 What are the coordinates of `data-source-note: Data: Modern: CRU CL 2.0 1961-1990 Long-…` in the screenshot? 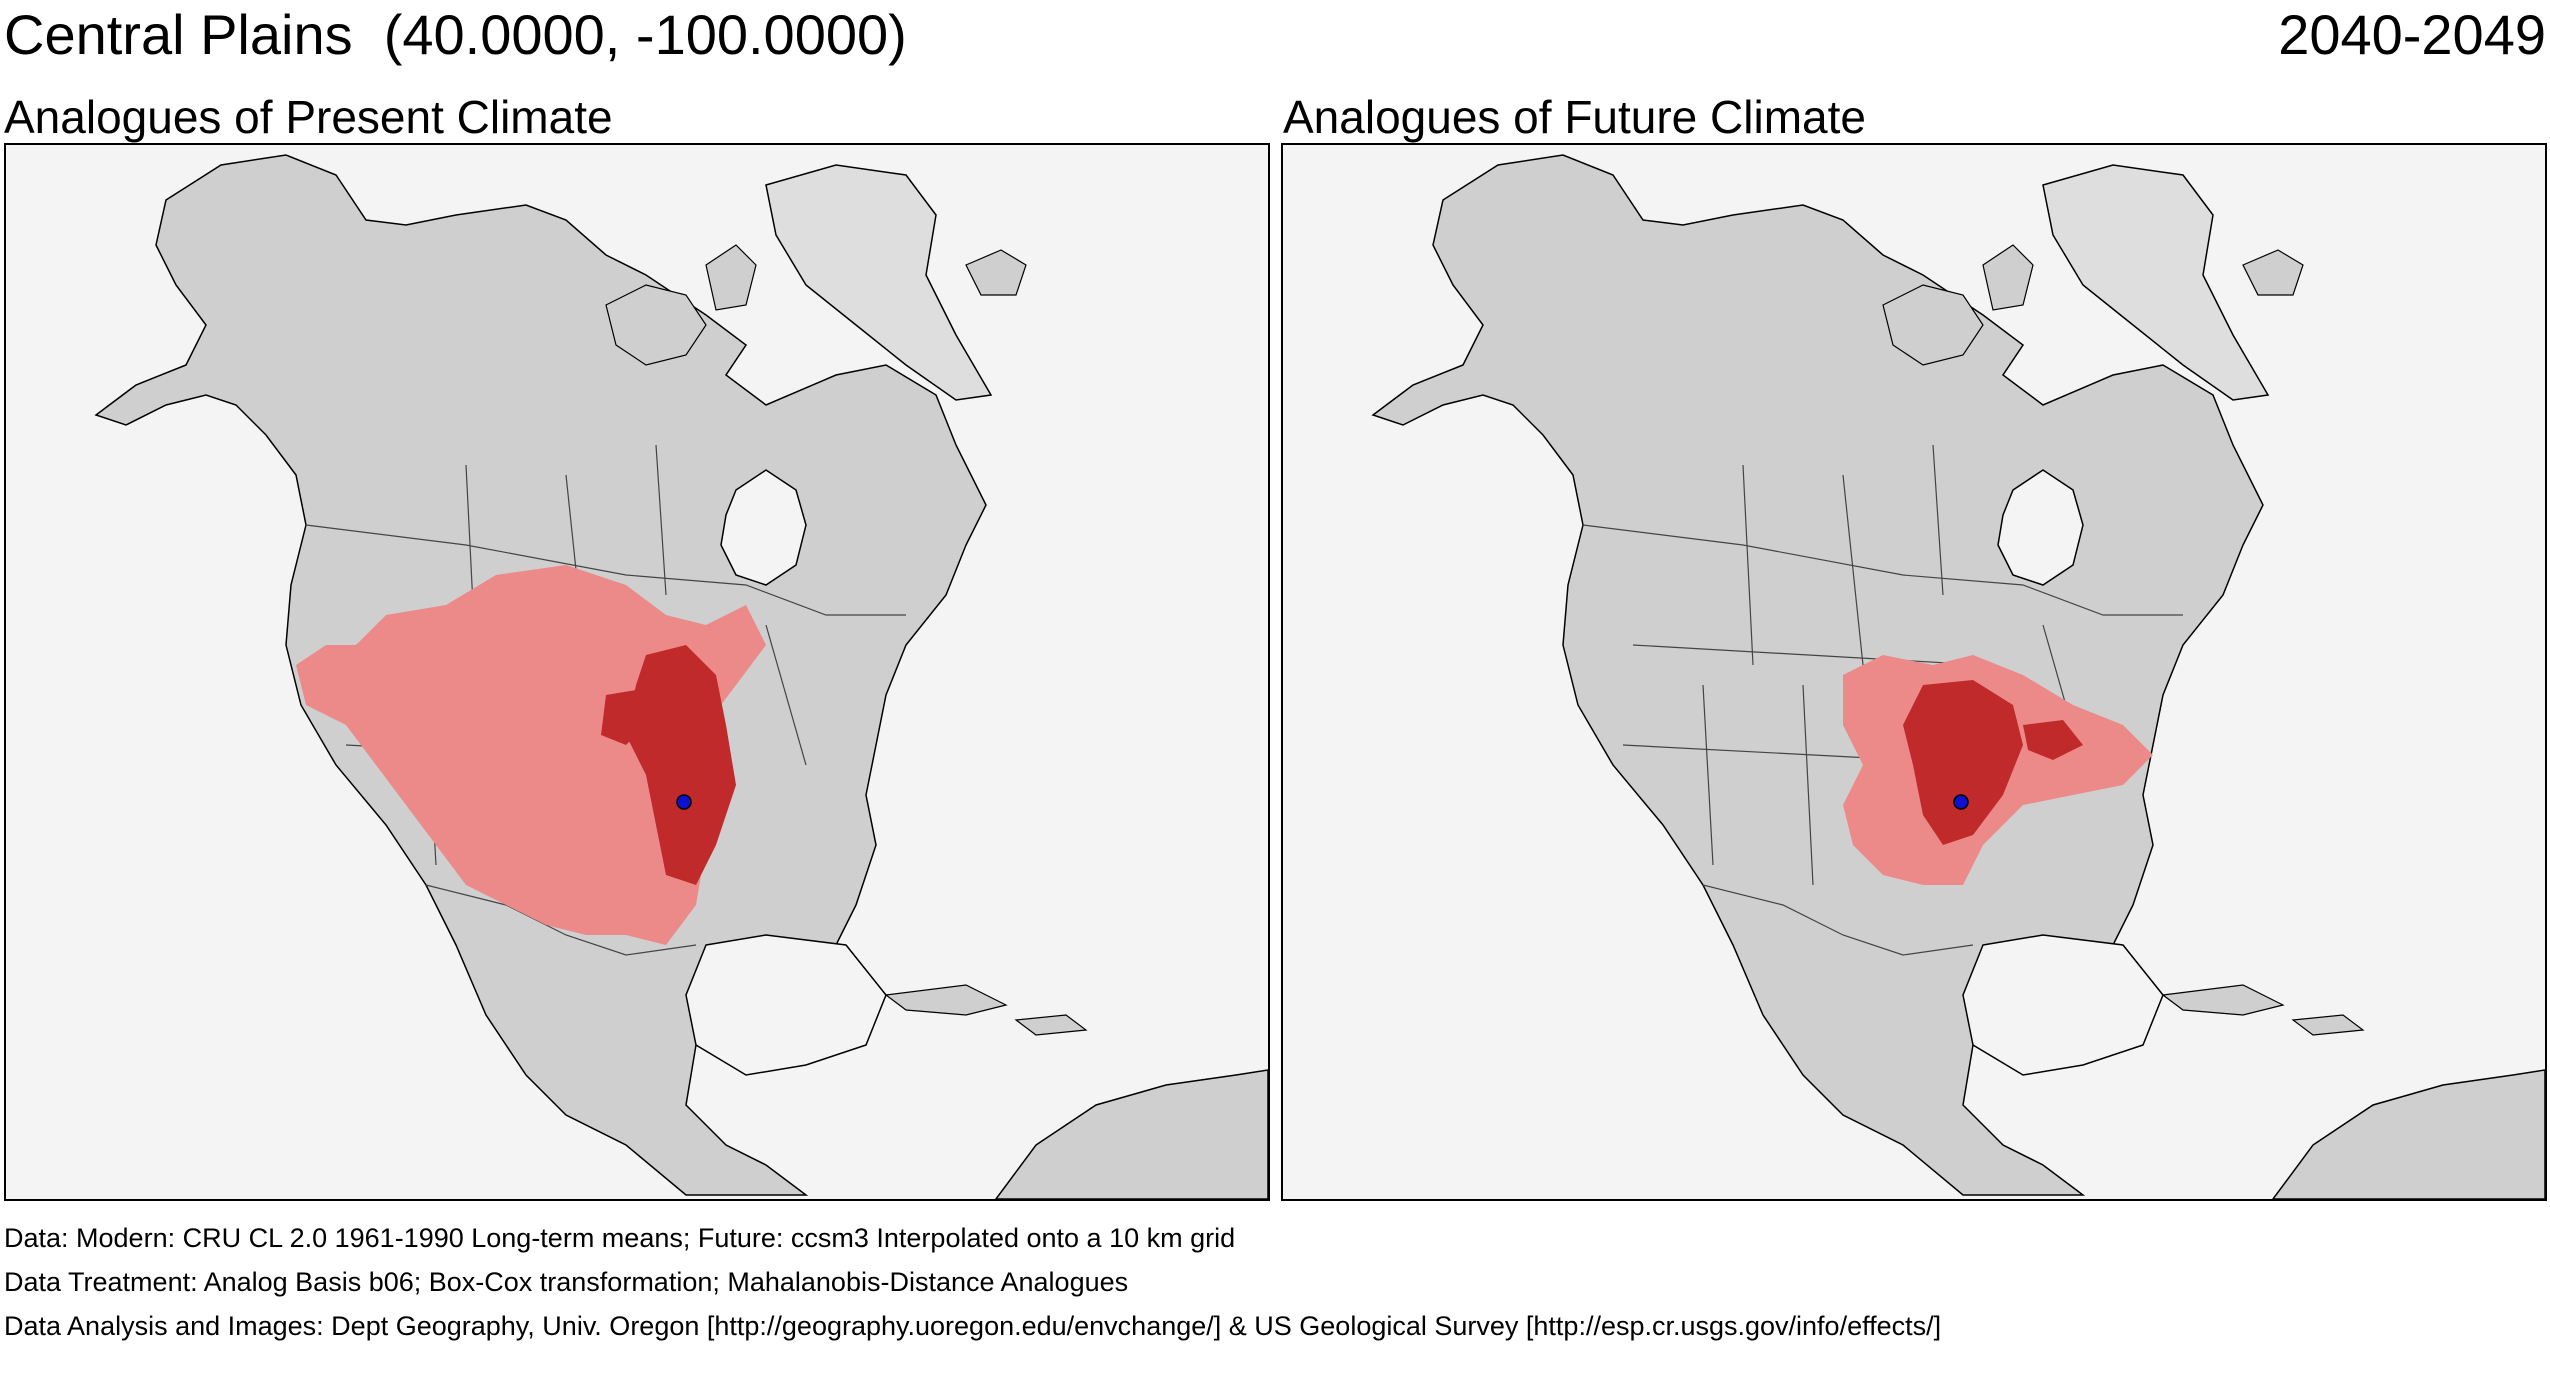 It's located at (620, 1238).